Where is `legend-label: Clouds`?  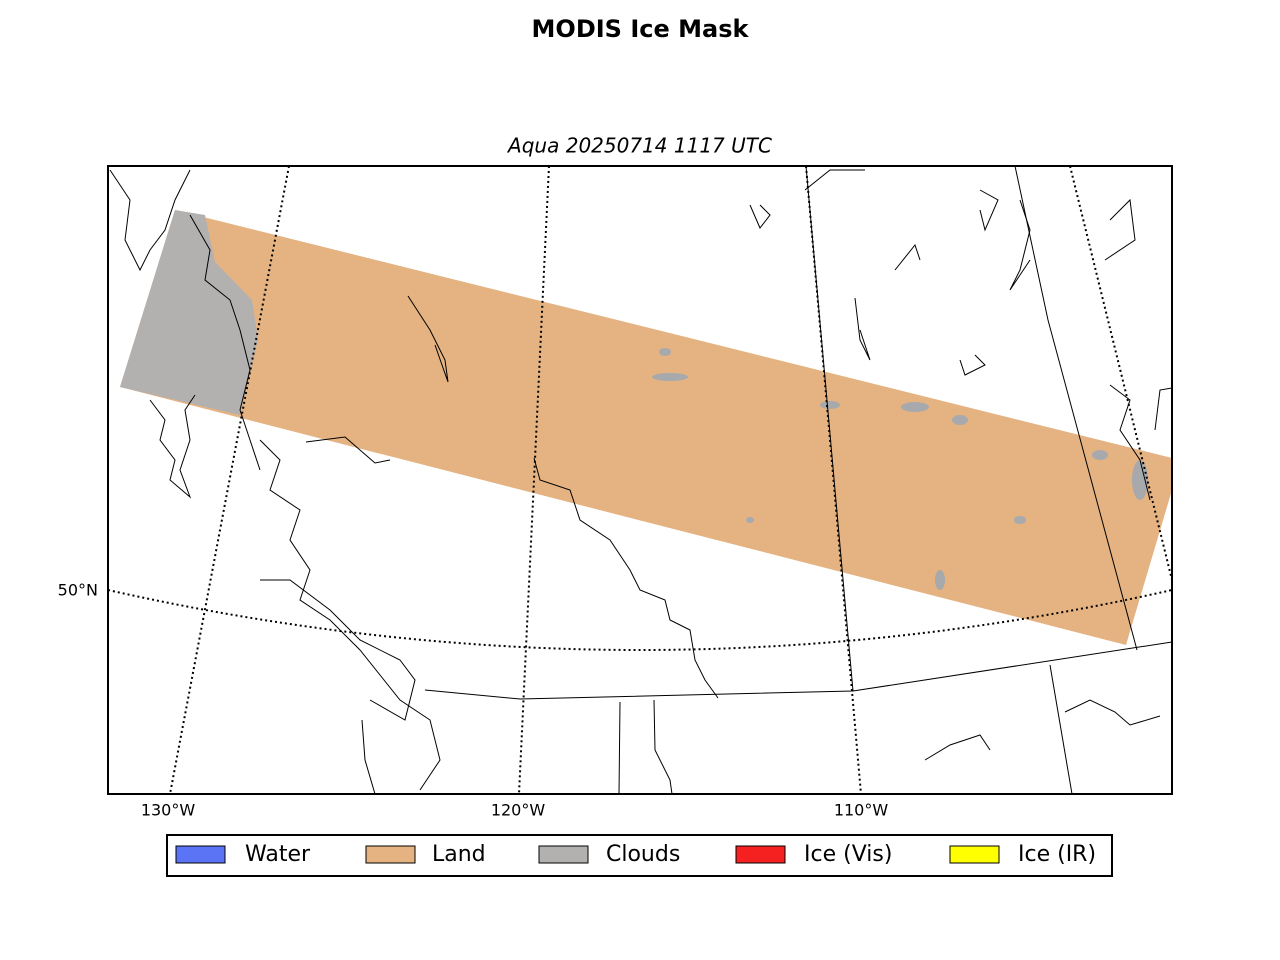
legend-label: Clouds is located at coordinates (643, 854).